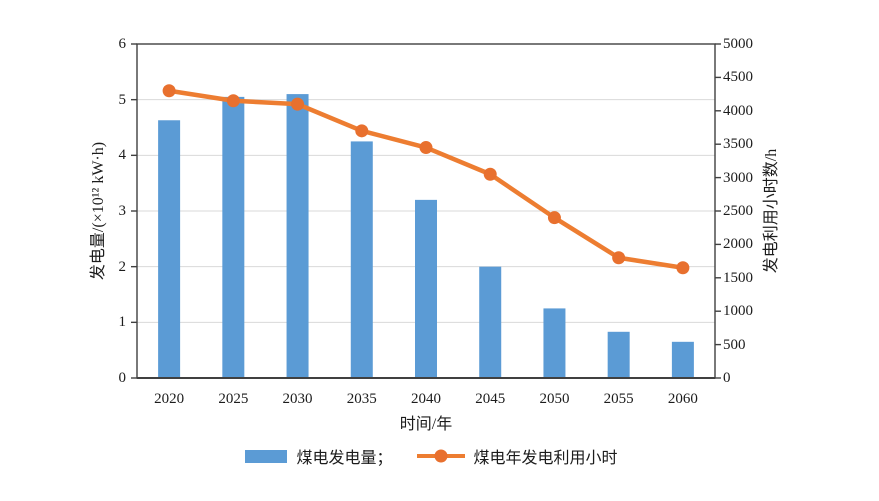 The width and height of the screenshot is (879, 501). What do you see at coordinates (169, 399) in the screenshot?
I see `x-tick-label-2020: 2020` at bounding box center [169, 399].